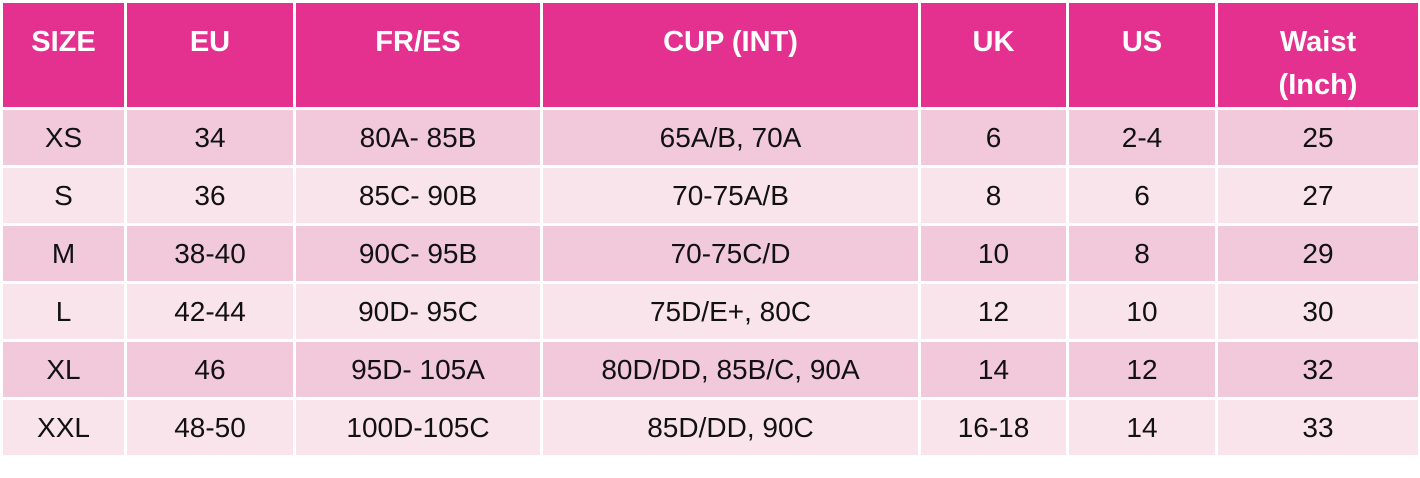 Image resolution: width=1420 pixels, height=478 pixels. I want to click on table-cell: 33, so click(1317, 427).